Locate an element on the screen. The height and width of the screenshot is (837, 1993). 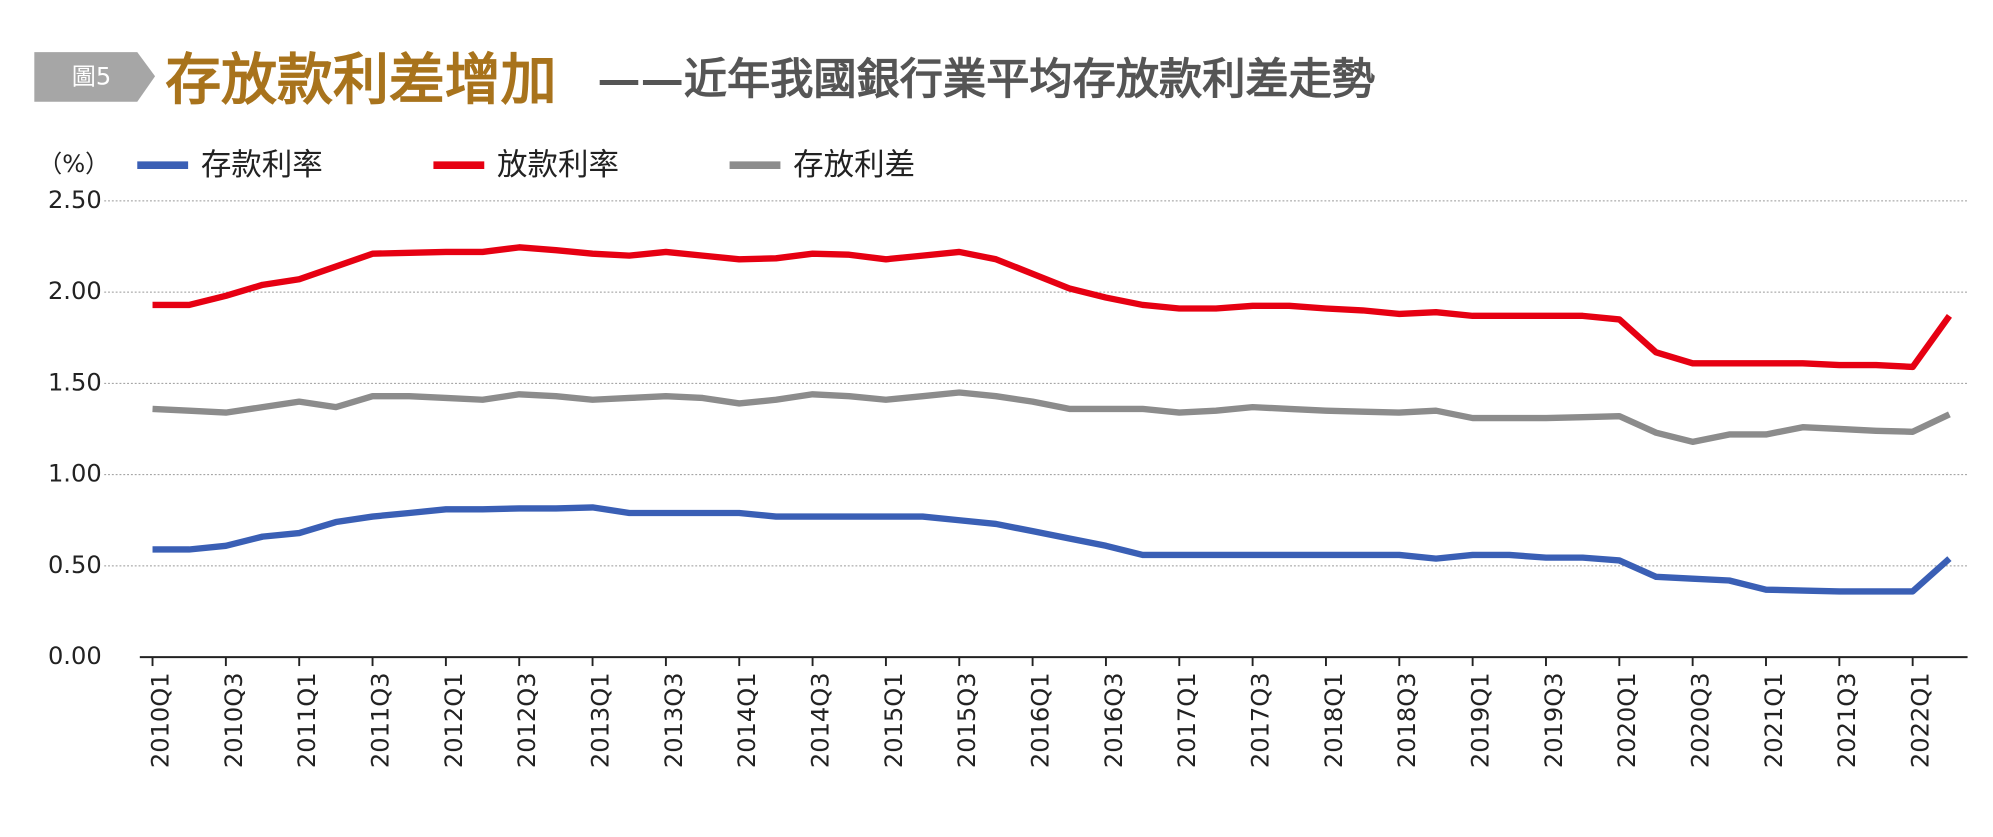
x-tick-label: 2014Q3 is located at coordinates (820, 720).